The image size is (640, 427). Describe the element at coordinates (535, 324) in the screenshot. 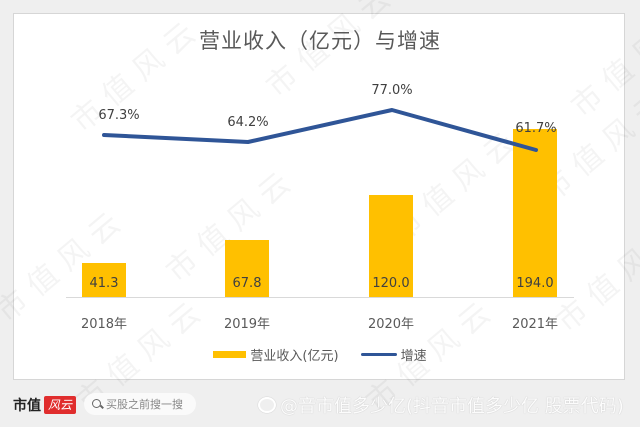

I see `x-tick-label: 2021年` at that location.